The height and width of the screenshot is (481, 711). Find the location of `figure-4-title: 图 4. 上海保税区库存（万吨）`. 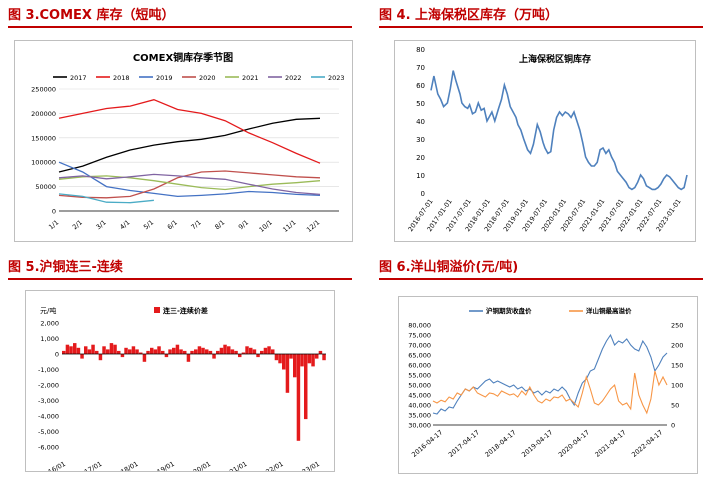

figure-4-title: 图 4. 上海保税区库存（万吨） is located at coordinates (469, 15).